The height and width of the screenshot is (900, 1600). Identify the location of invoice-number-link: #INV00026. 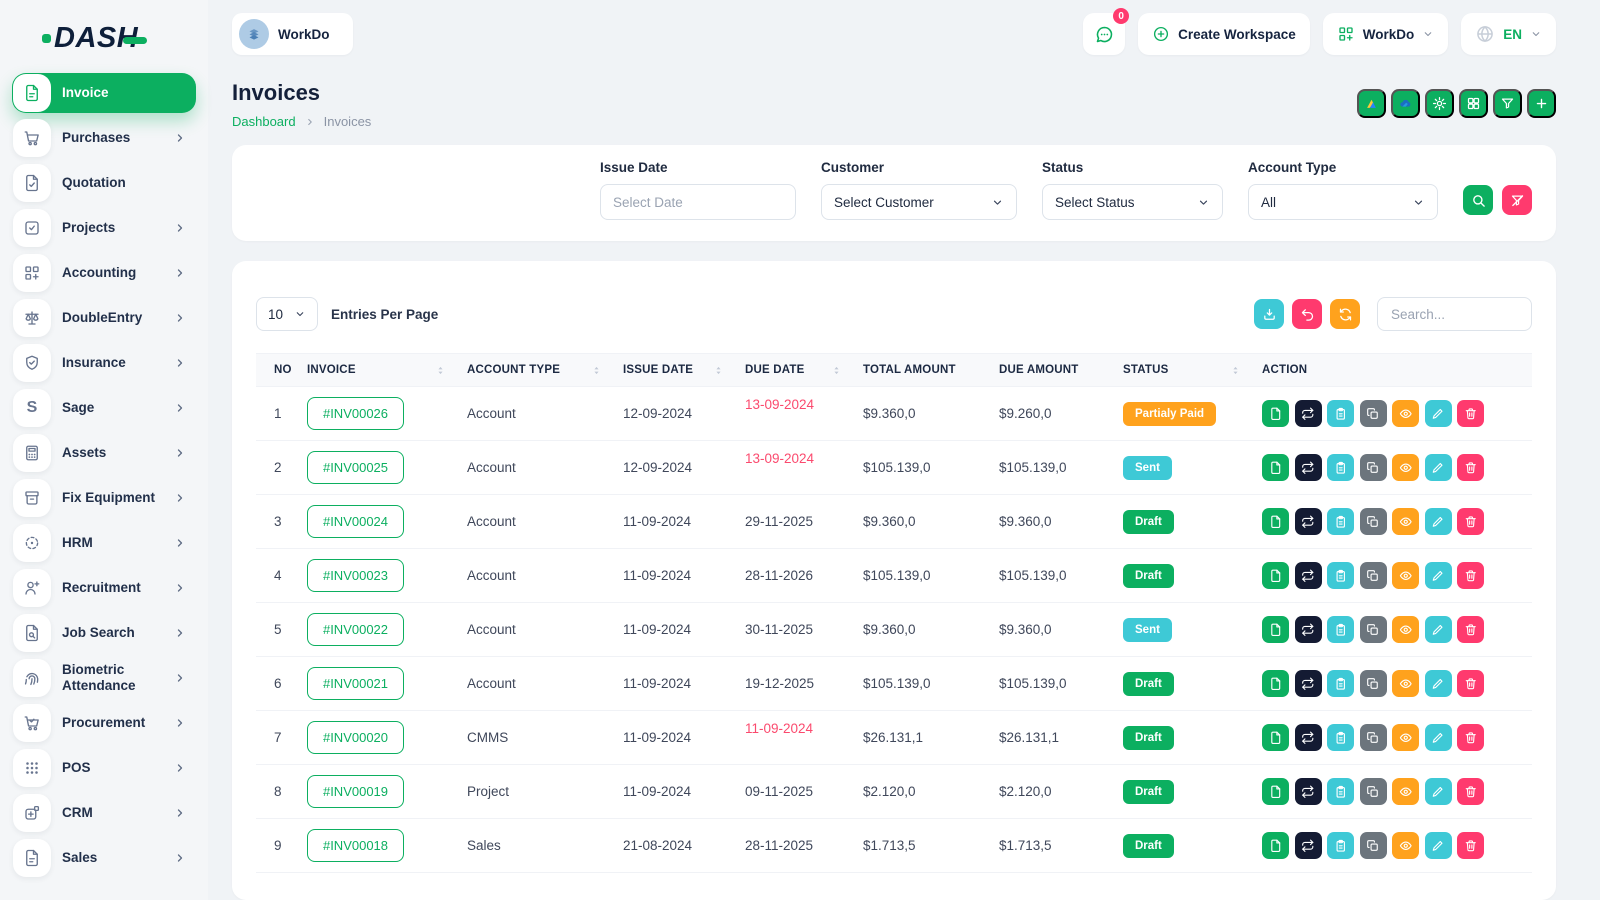
(355, 413).